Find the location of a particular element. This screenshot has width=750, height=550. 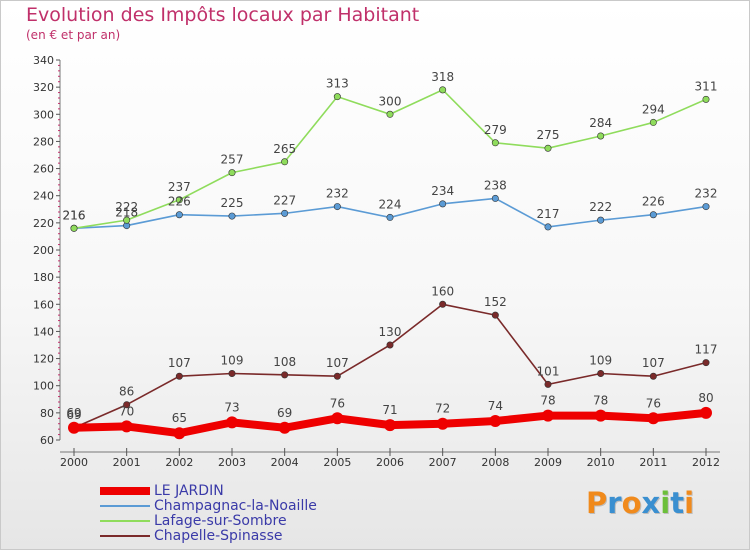

data-label: 227 is located at coordinates (284, 200).